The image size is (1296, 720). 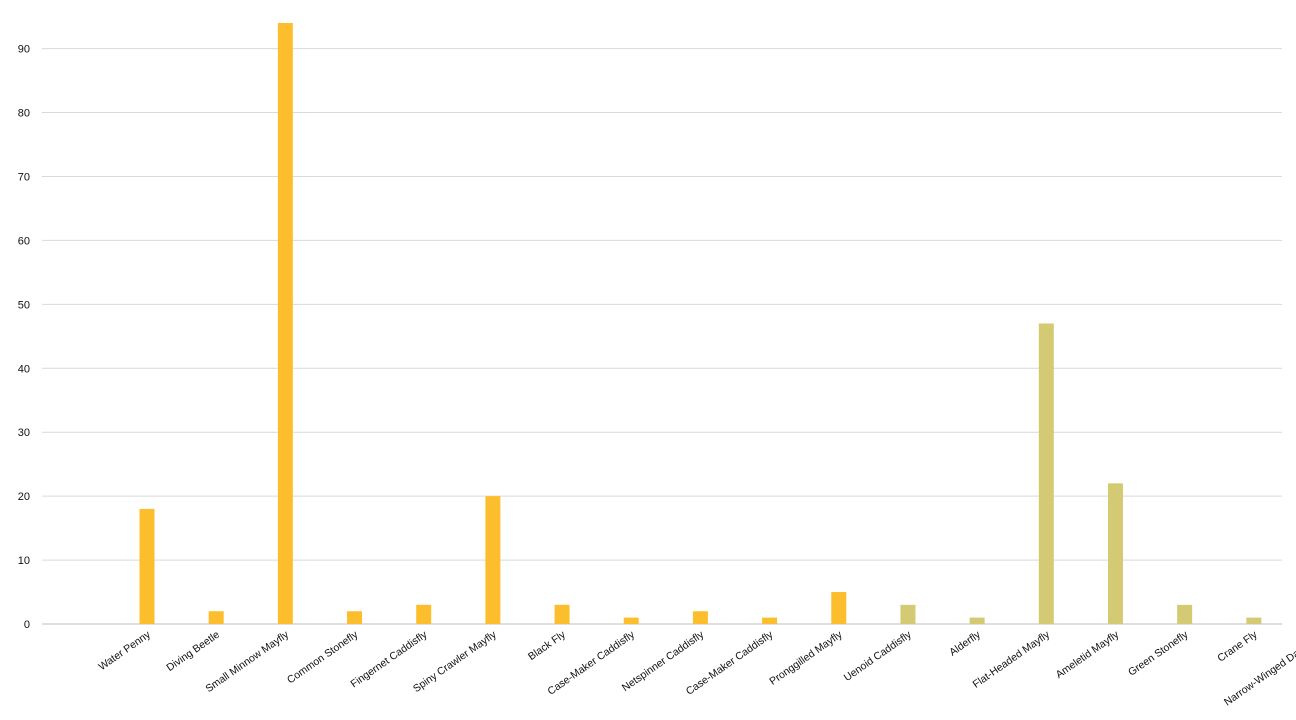 What do you see at coordinates (24, 497) in the screenshot?
I see `y-tick-label: 20` at bounding box center [24, 497].